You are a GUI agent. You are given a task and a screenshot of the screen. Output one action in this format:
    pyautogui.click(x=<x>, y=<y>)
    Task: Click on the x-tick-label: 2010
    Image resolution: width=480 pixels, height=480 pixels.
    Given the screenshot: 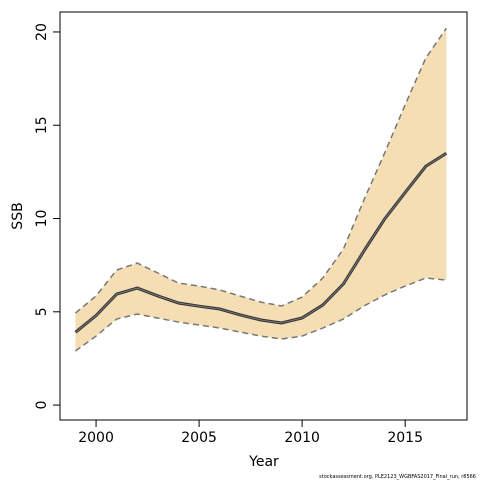 What is the action you would take?
    pyautogui.click(x=302, y=438)
    